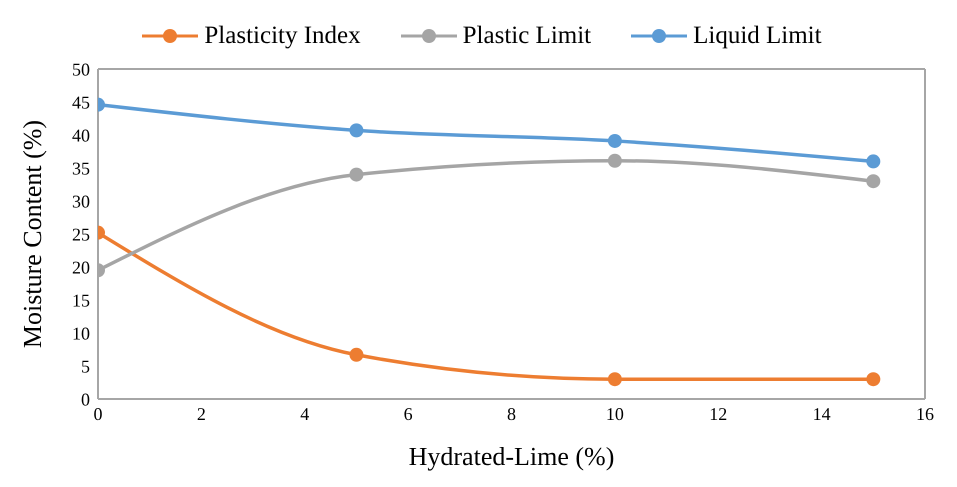 The height and width of the screenshot is (487, 957). Describe the element at coordinates (81, 135) in the screenshot. I see `y-tick-label: 40` at that location.